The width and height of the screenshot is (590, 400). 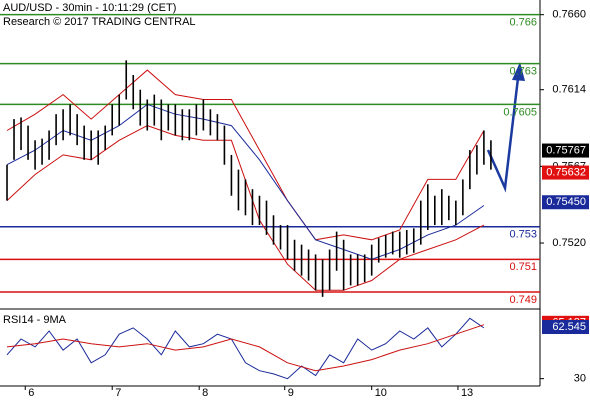 What do you see at coordinates (118, 393) in the screenshot?
I see `x-tick-label: 7` at bounding box center [118, 393].